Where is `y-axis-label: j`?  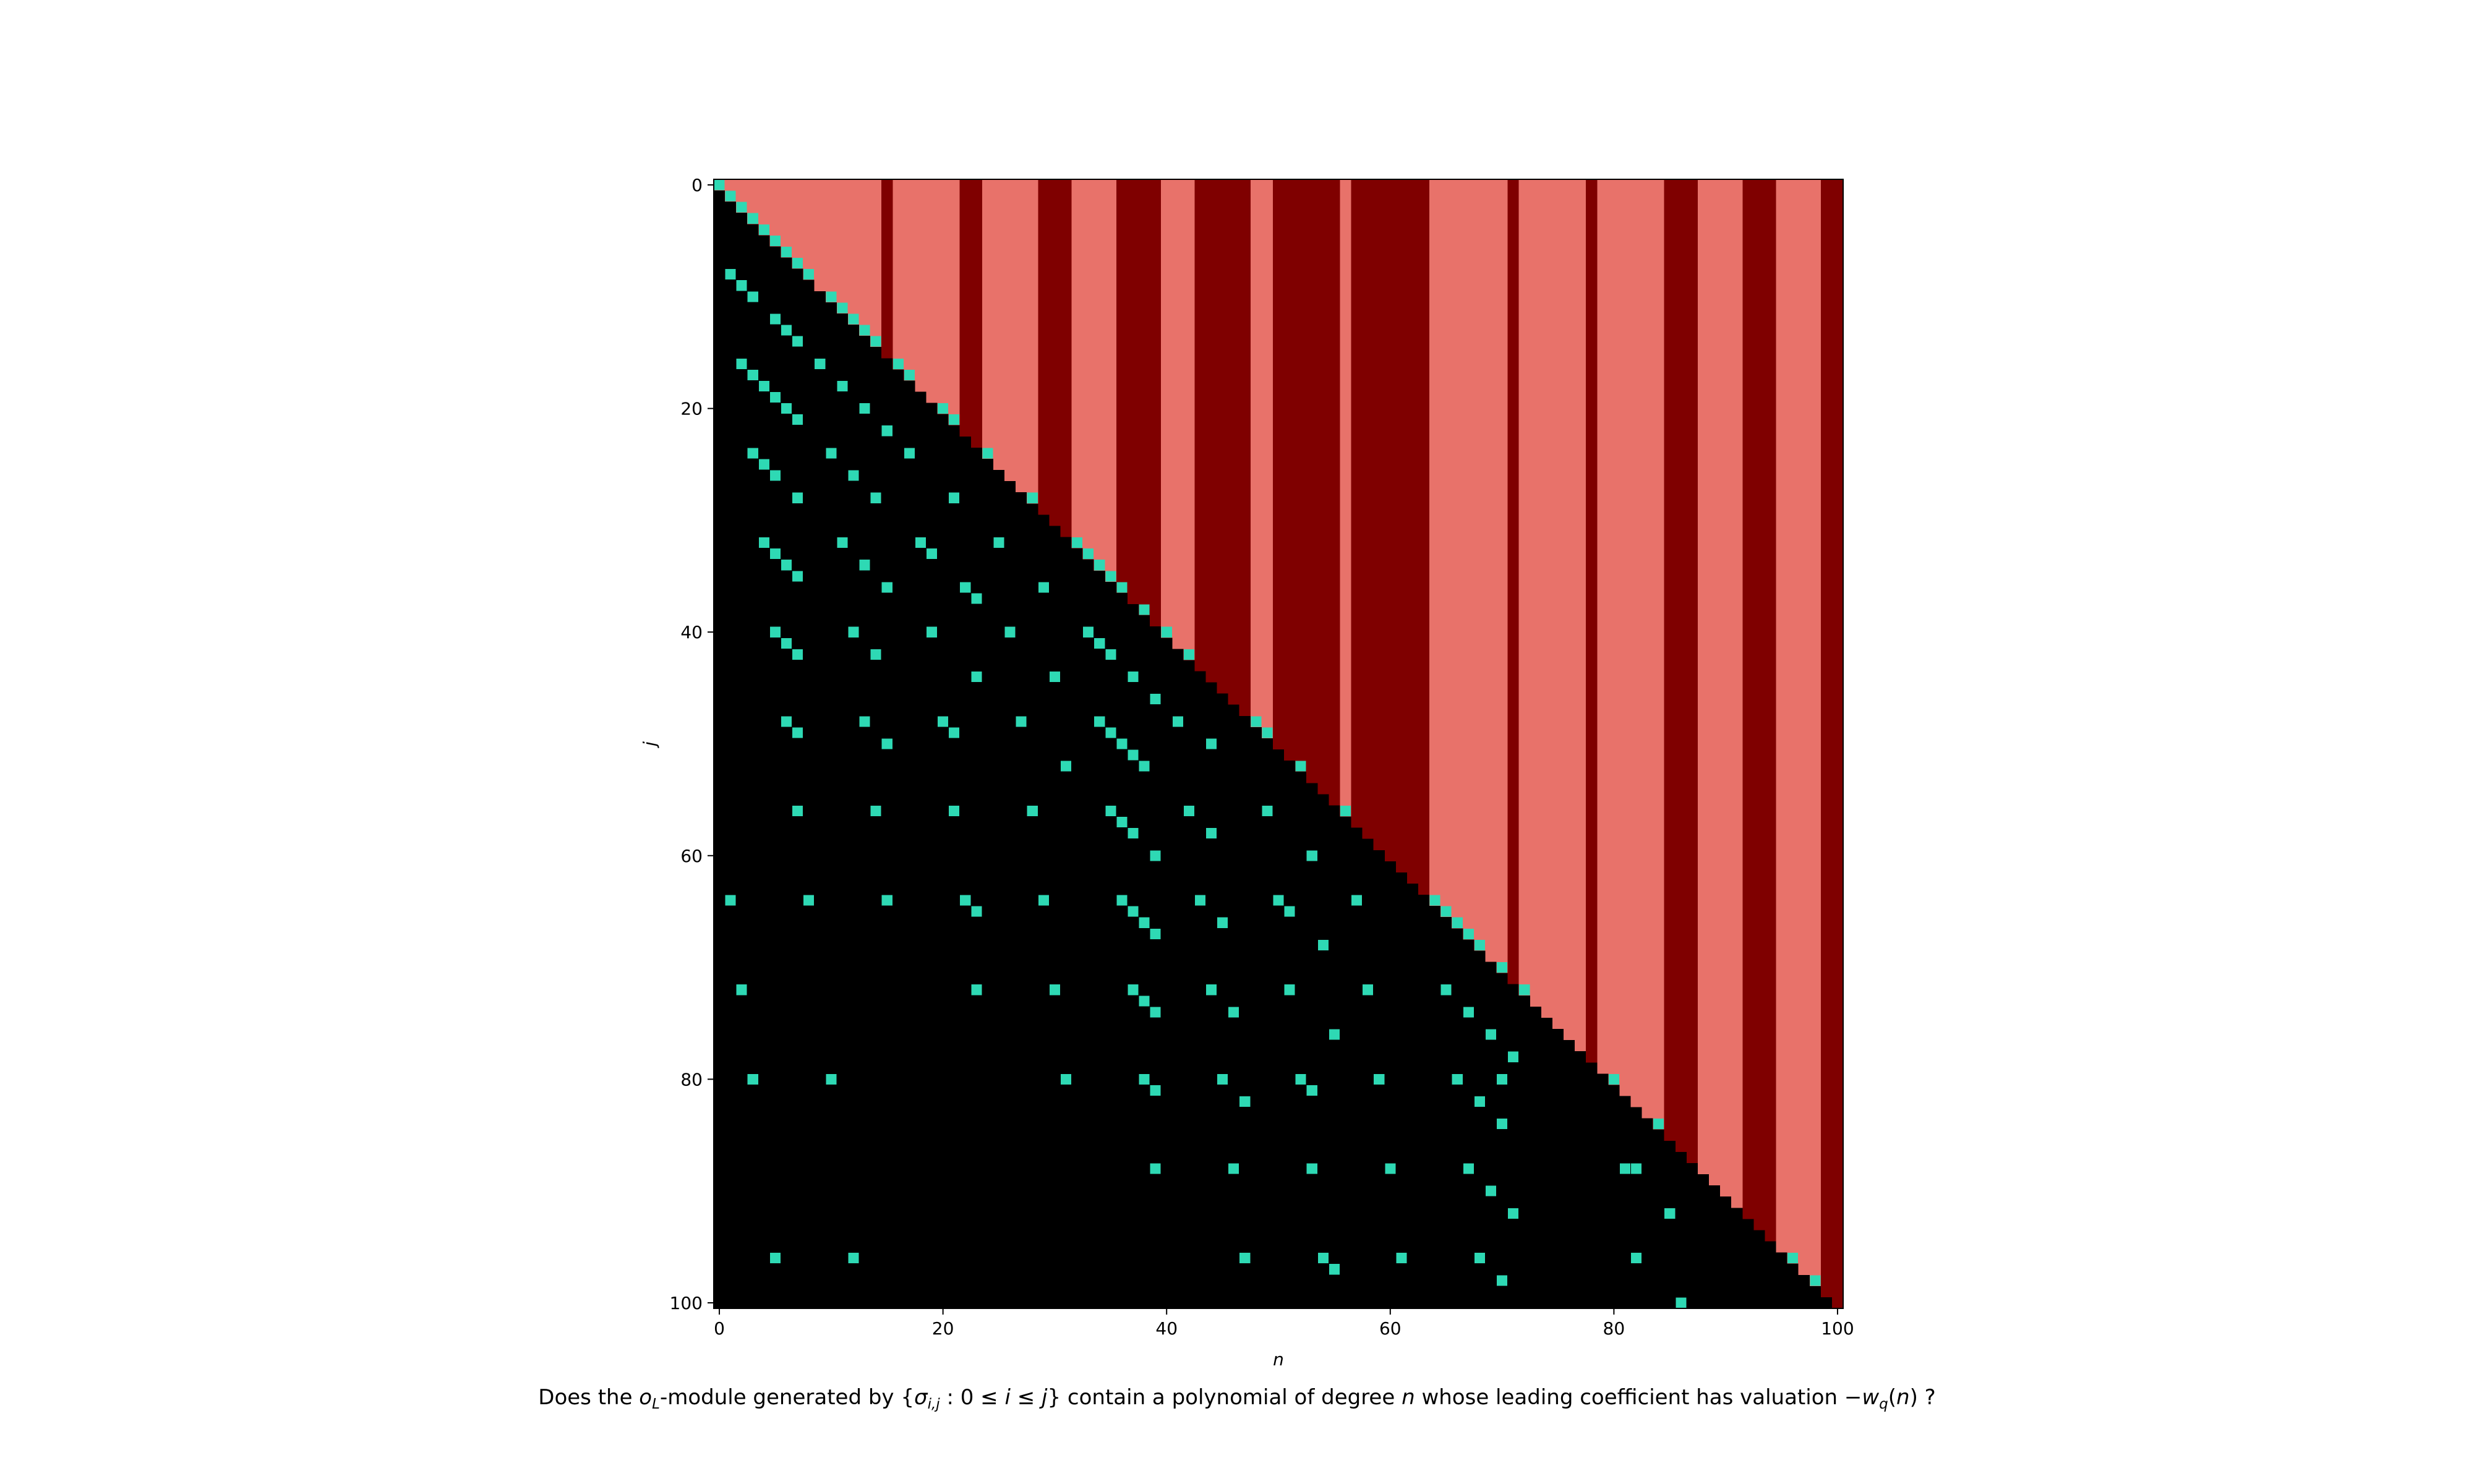 y-axis-label: j is located at coordinates (650, 745).